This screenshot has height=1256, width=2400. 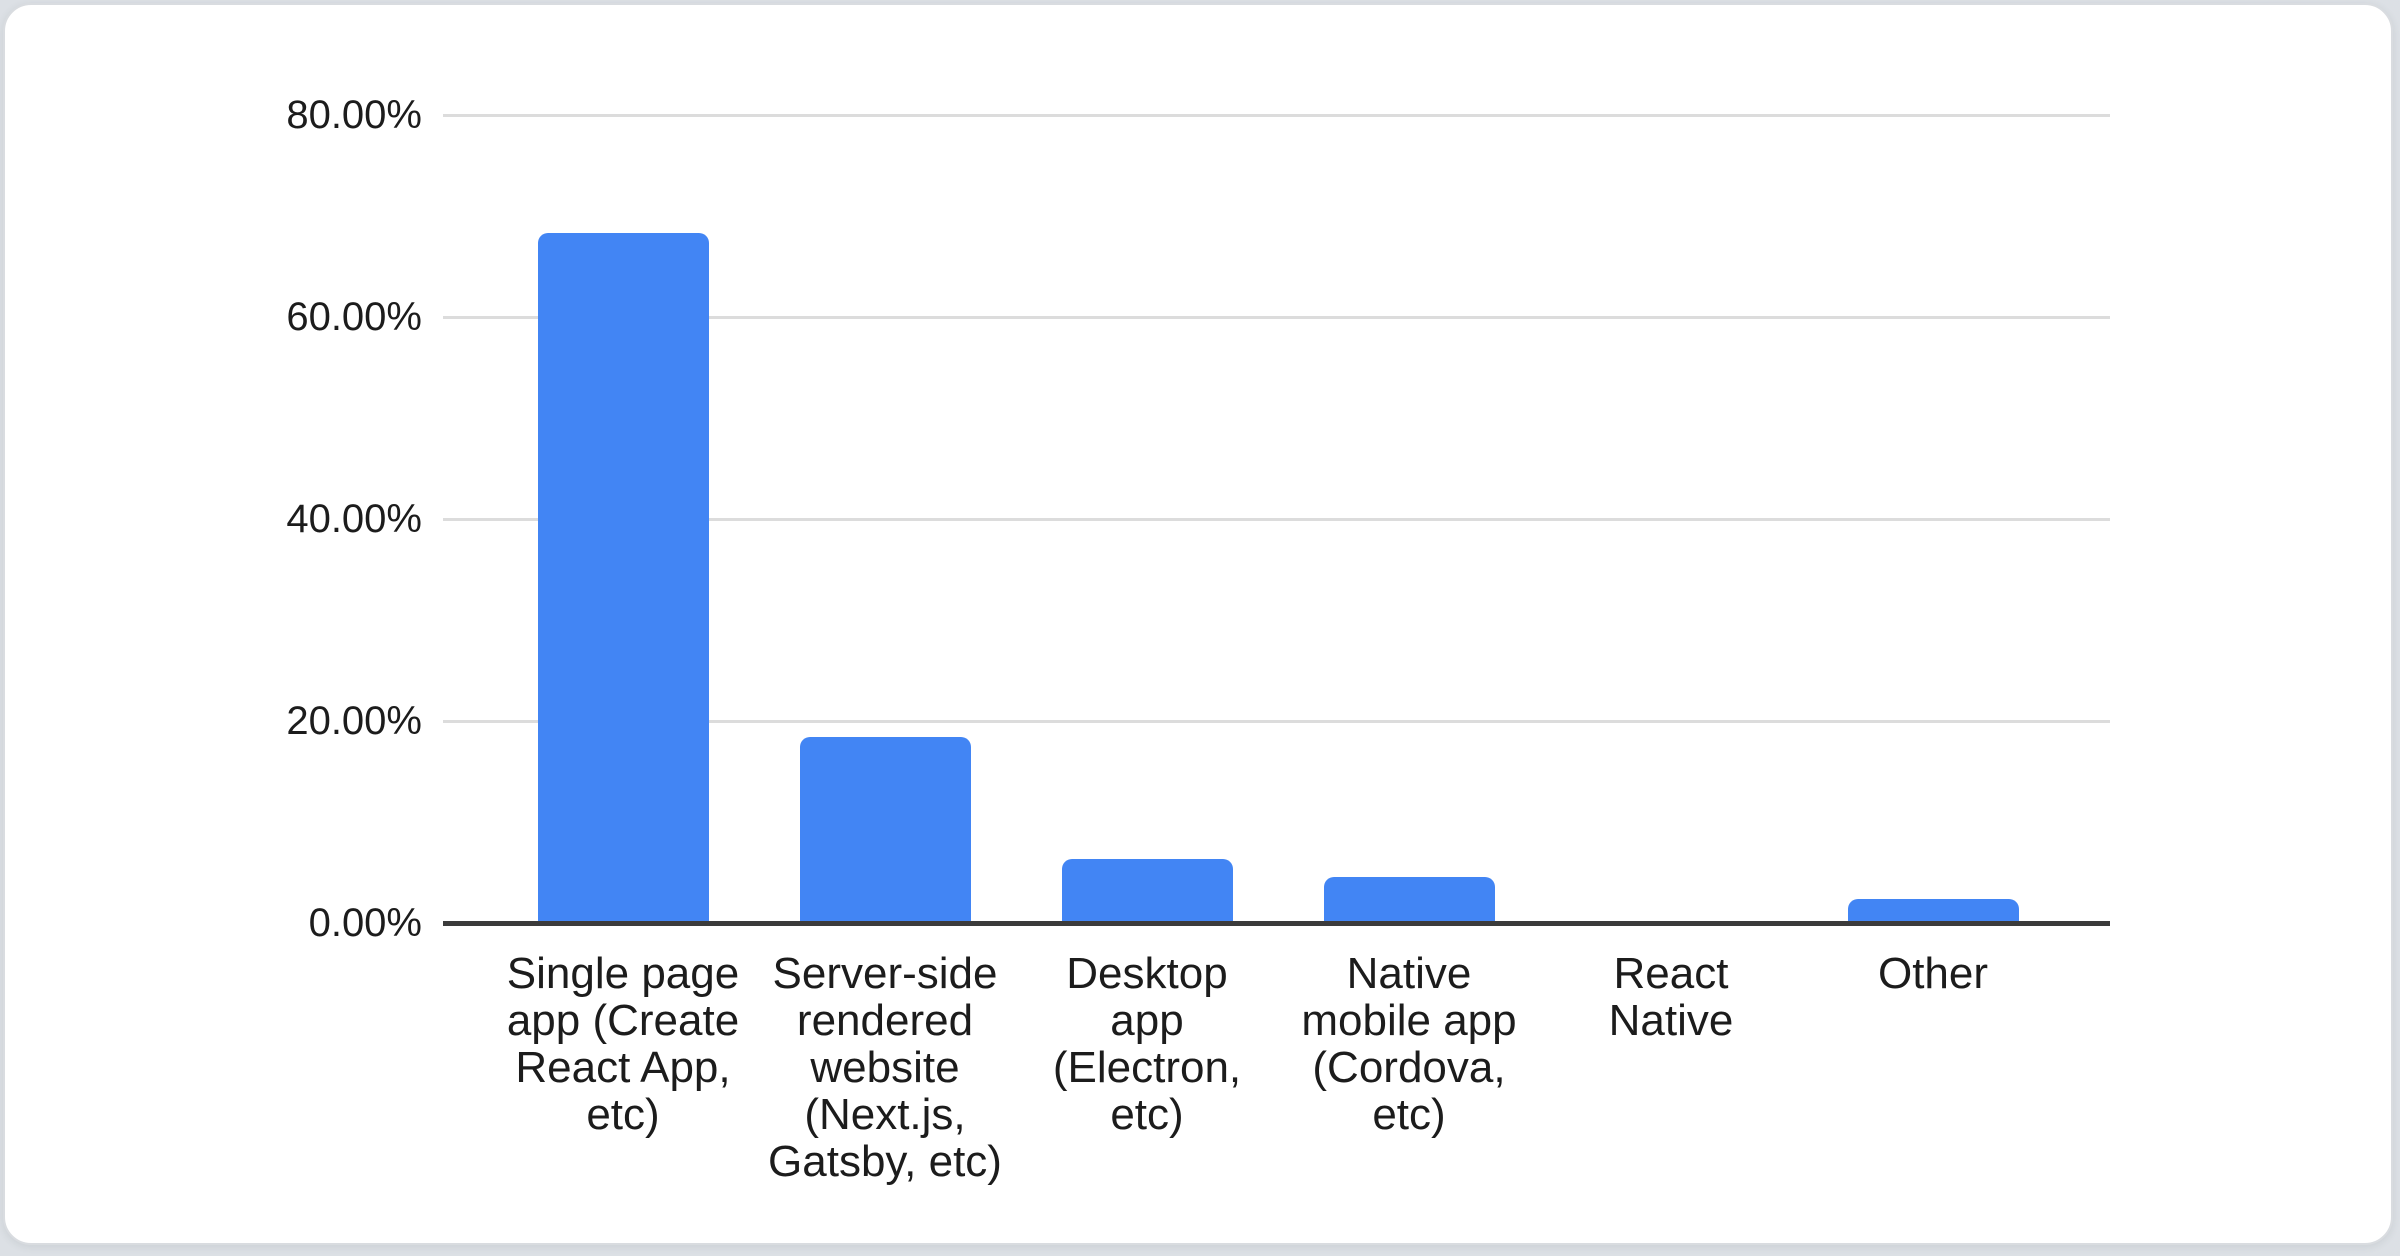 What do you see at coordinates (885, 830) in the screenshot?
I see `bar-server-side-rendered` at bounding box center [885, 830].